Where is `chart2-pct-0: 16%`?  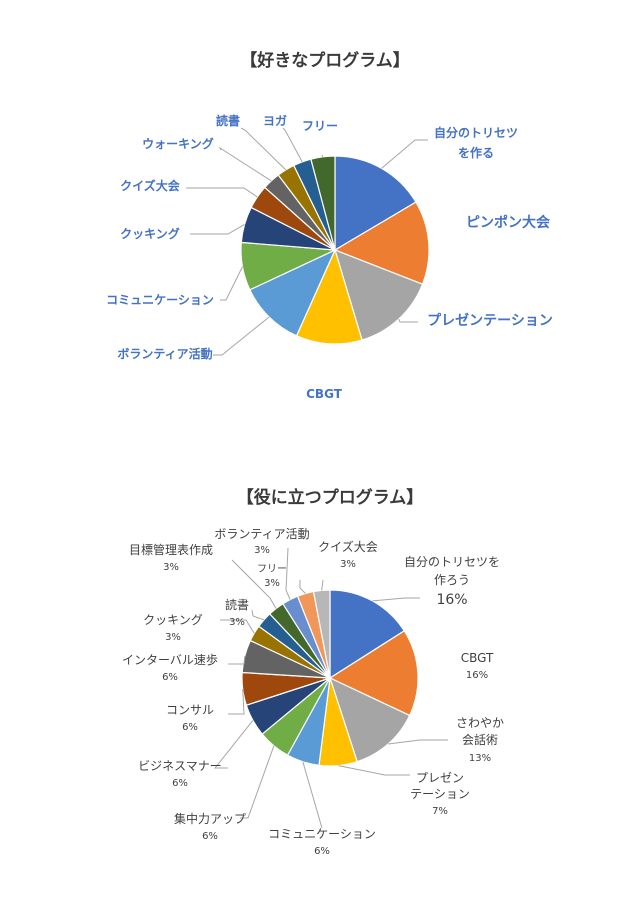
chart2-pct-0: 16% is located at coordinates (451, 600).